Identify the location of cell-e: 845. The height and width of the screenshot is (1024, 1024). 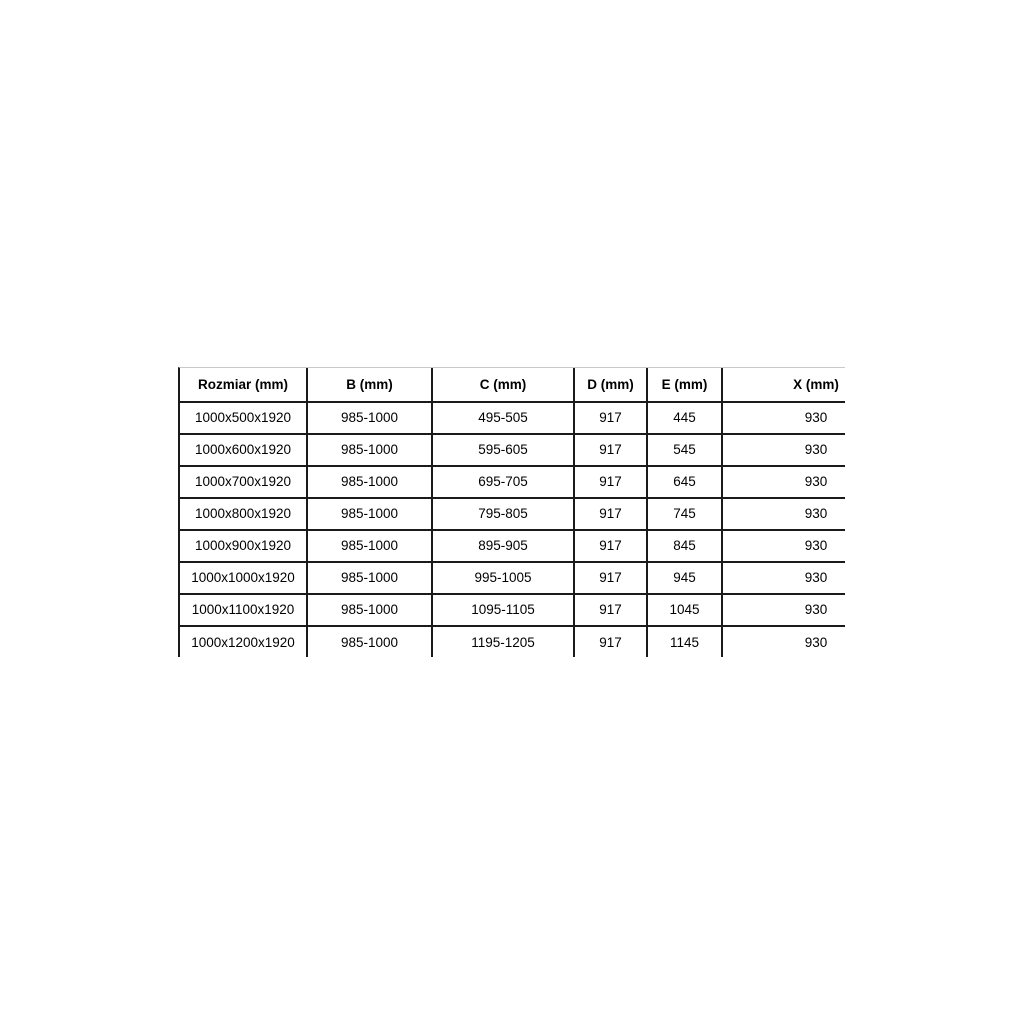
(685, 546).